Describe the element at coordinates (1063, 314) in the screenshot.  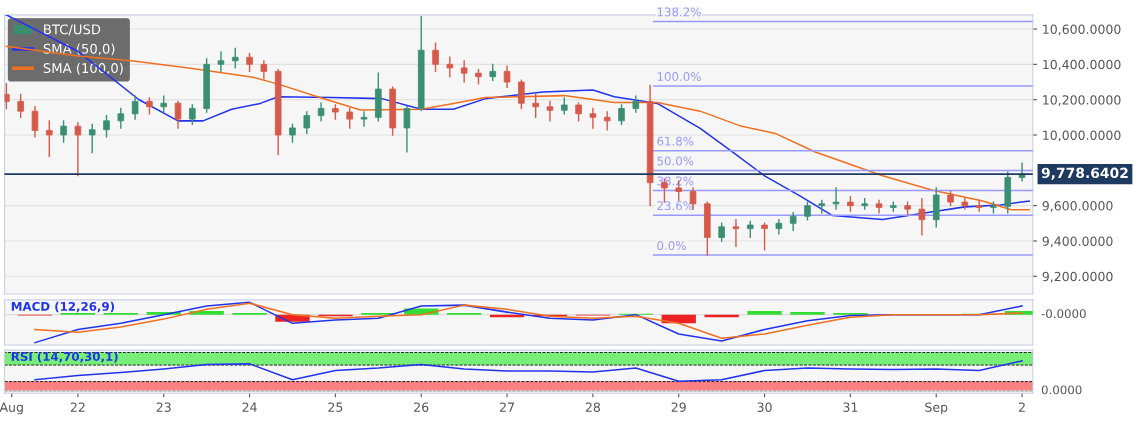
I see `ref-line-label: -0.0000` at that location.